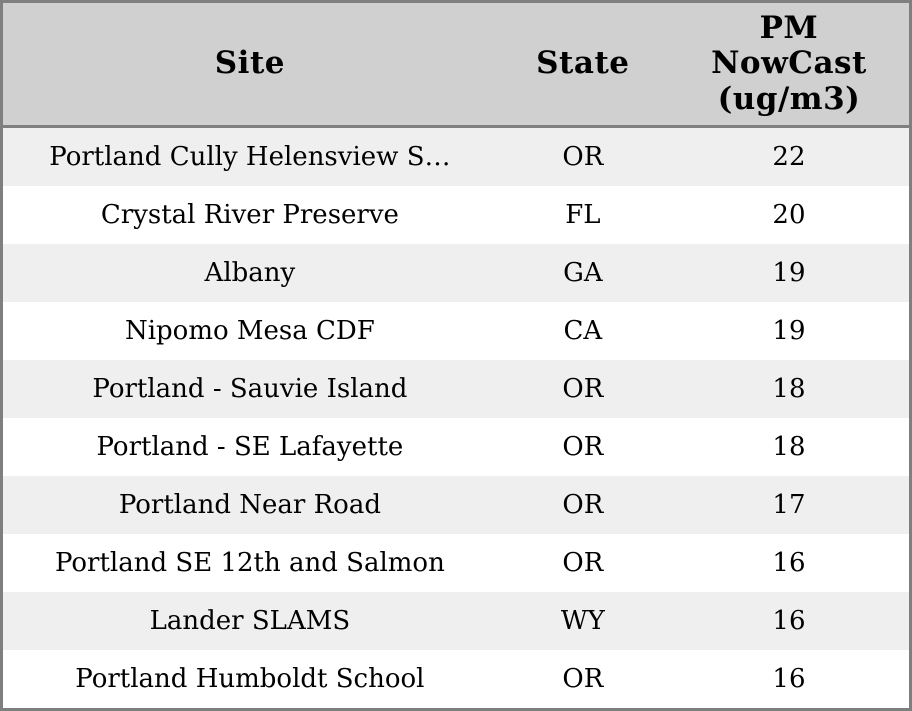 The height and width of the screenshot is (711, 912). What do you see at coordinates (789, 157) in the screenshot?
I see `pm-nowcast-cell: 22` at bounding box center [789, 157].